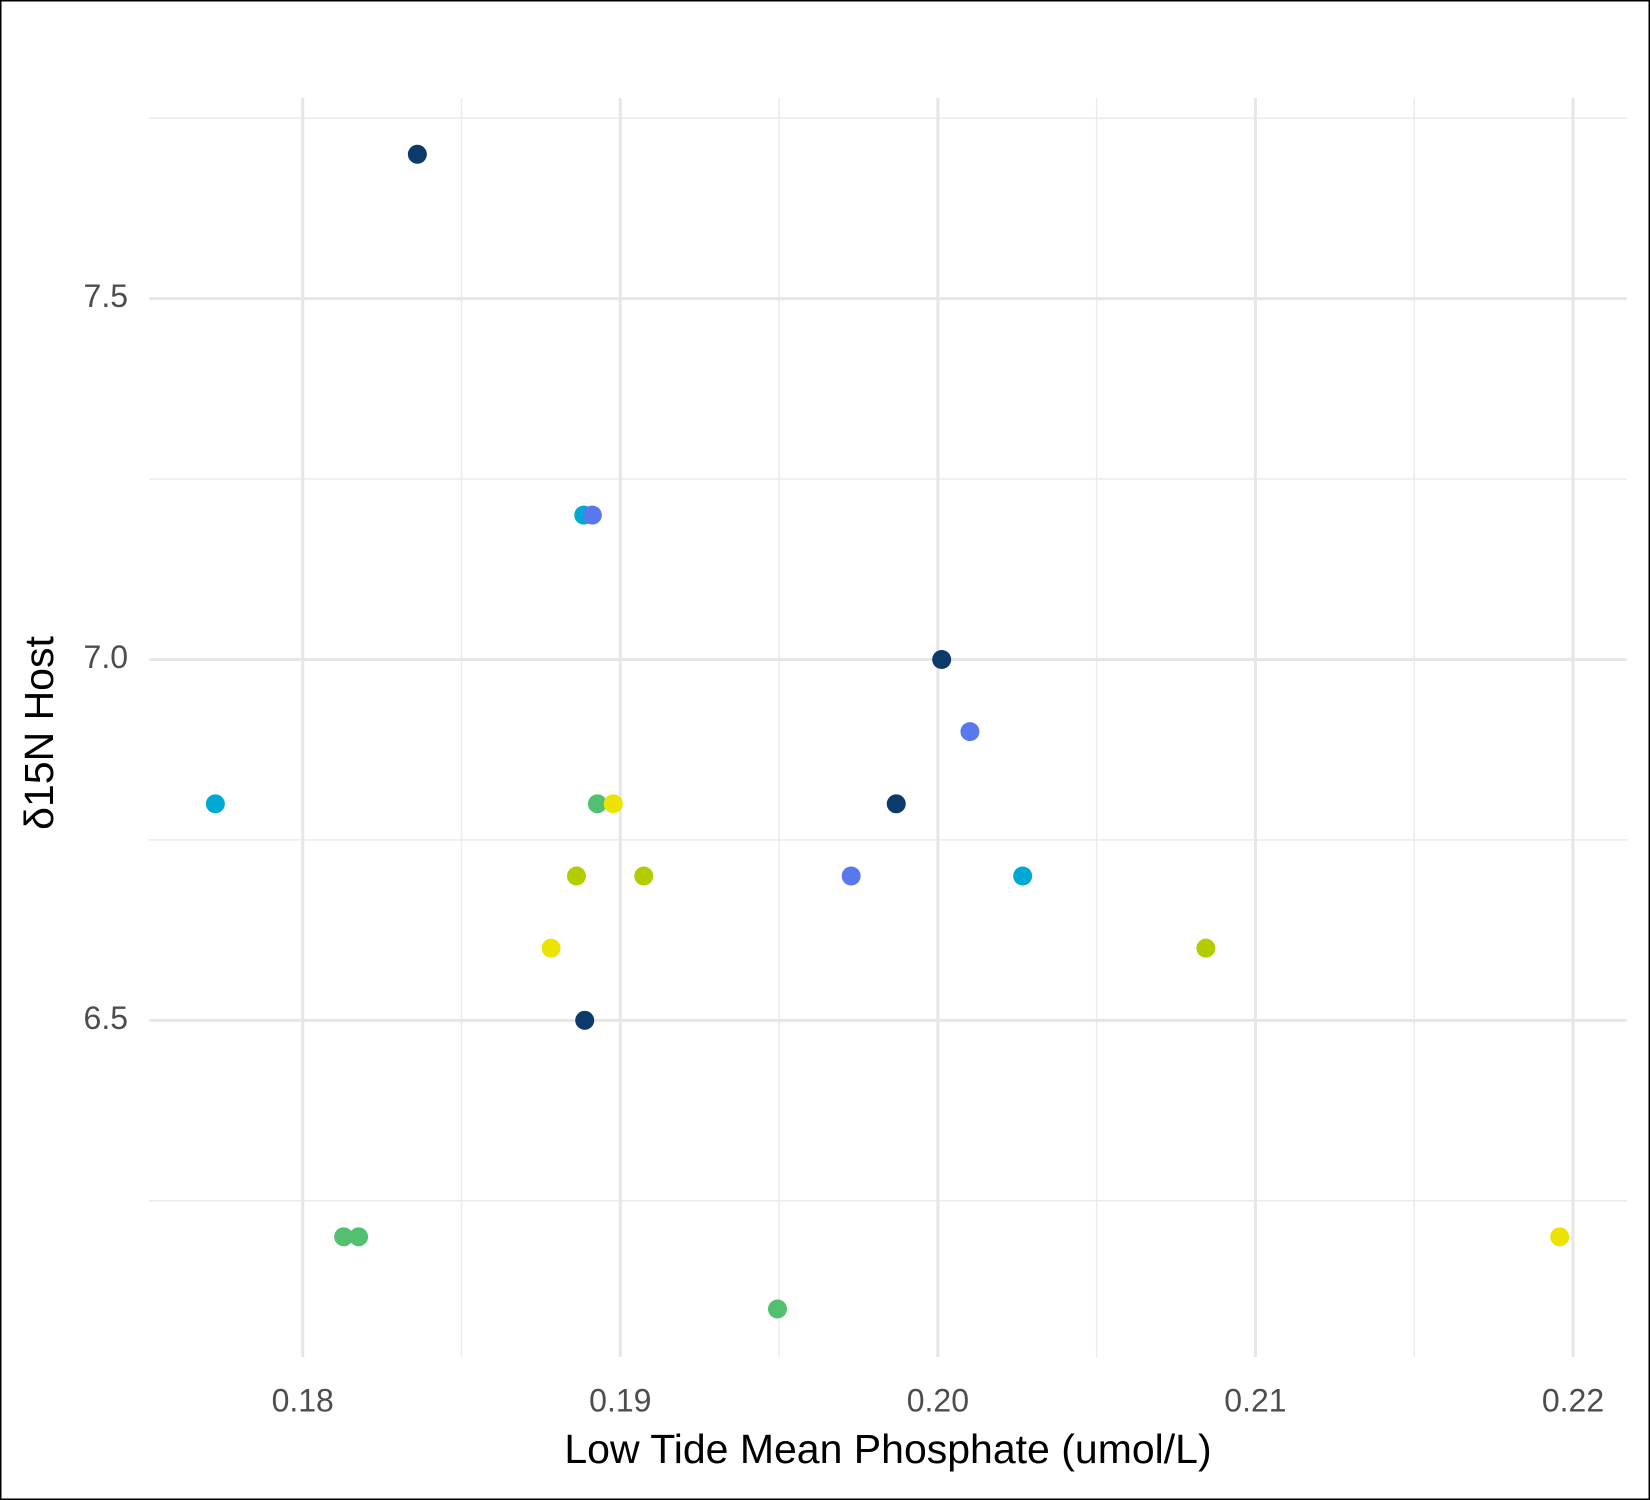  I want to click on x-tick-label: 0.22, so click(1573, 1400).